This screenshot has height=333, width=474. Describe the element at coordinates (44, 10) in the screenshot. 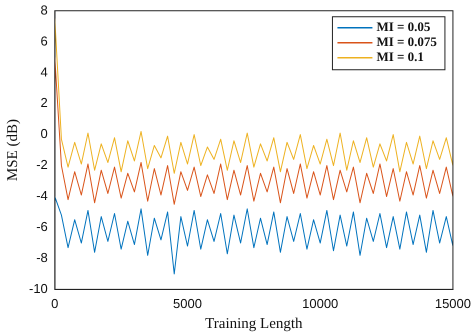

I see `y-tick-label: 8` at that location.